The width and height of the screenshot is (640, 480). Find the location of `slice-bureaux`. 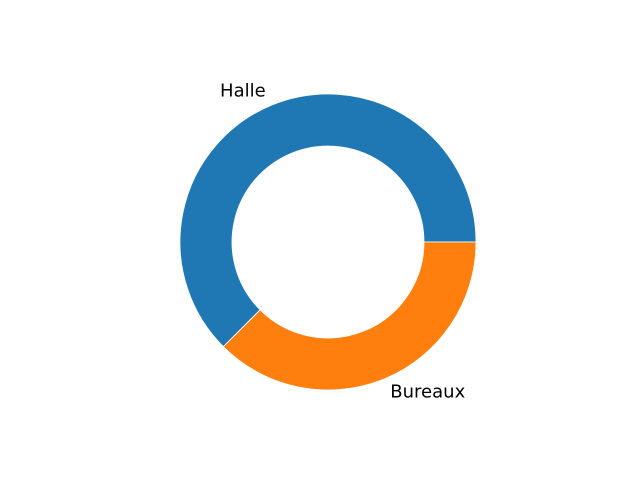

slice-bureaux is located at coordinates (349, 316).